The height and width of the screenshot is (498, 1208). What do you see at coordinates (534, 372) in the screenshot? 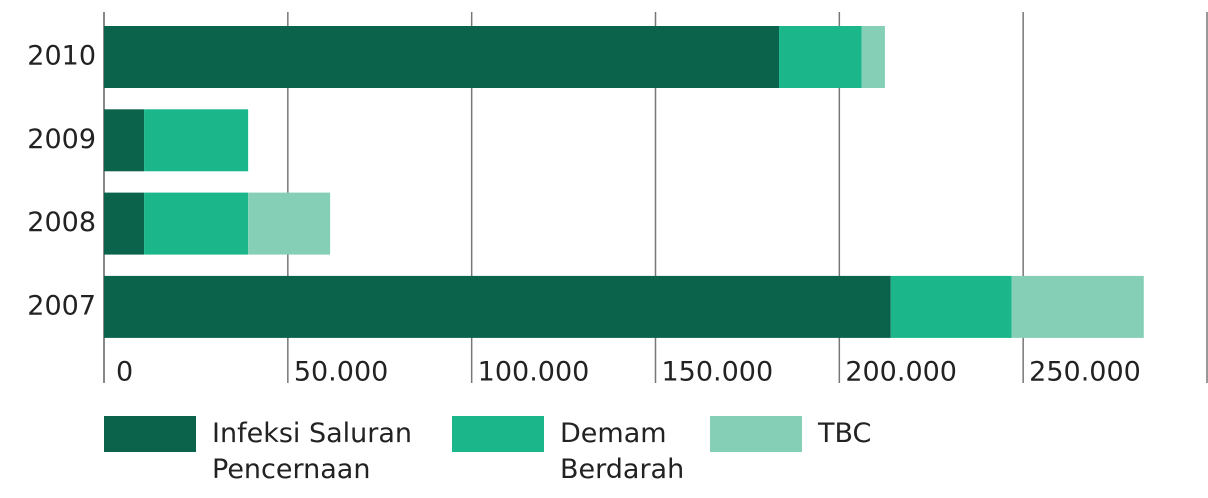
I see `x-tick-label: 100.000` at bounding box center [534, 372].